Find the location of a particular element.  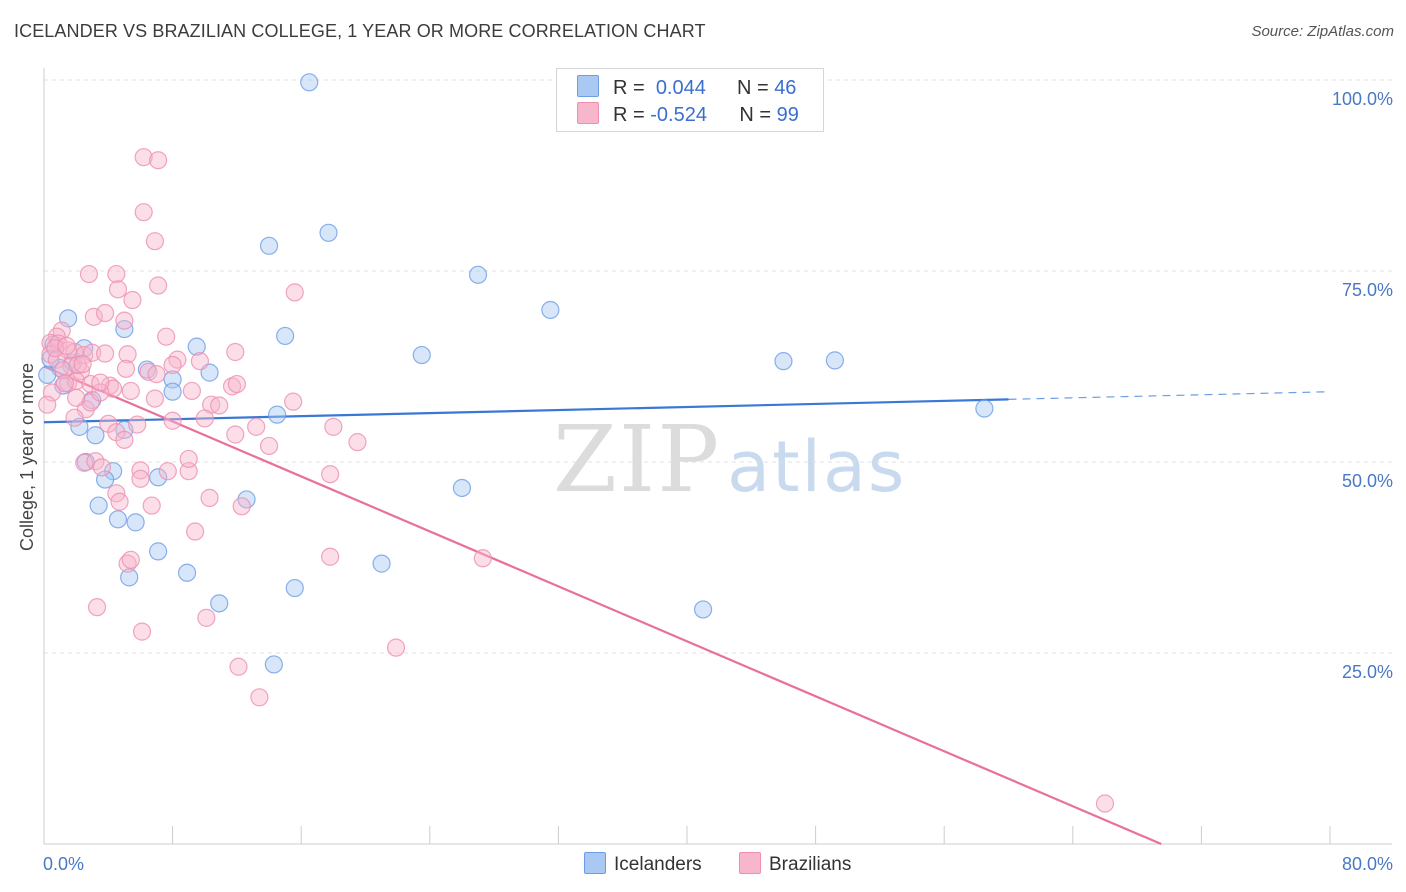

legend-row-brazilians: R = -0.524 N = 99 is located at coordinates (688, 114).